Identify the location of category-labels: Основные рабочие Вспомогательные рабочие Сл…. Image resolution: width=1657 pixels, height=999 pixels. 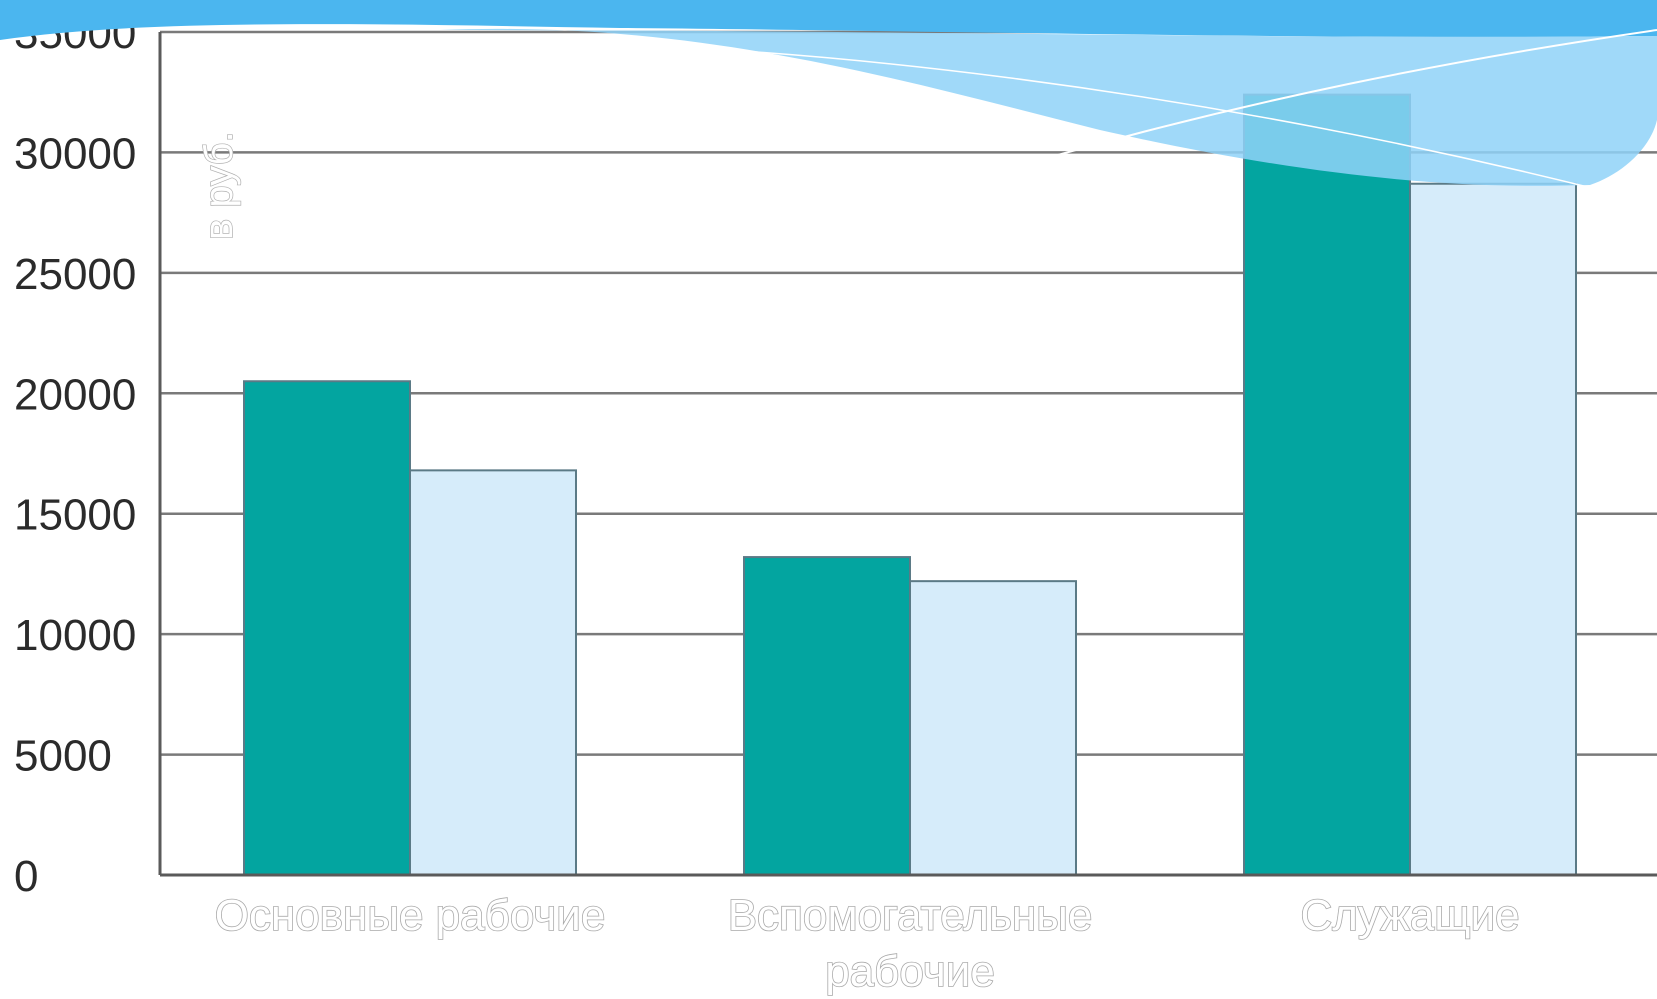
(867, 943).